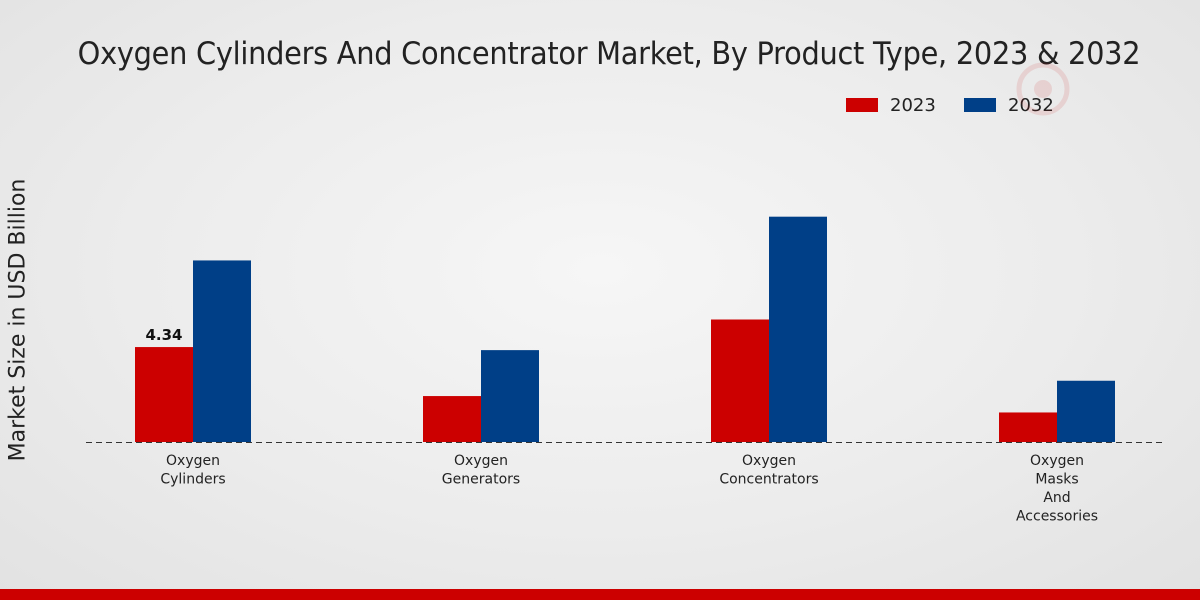 The image size is (1200, 600). What do you see at coordinates (768, 480) in the screenshot?
I see `x-tick-label-line: Concentrators` at bounding box center [768, 480].